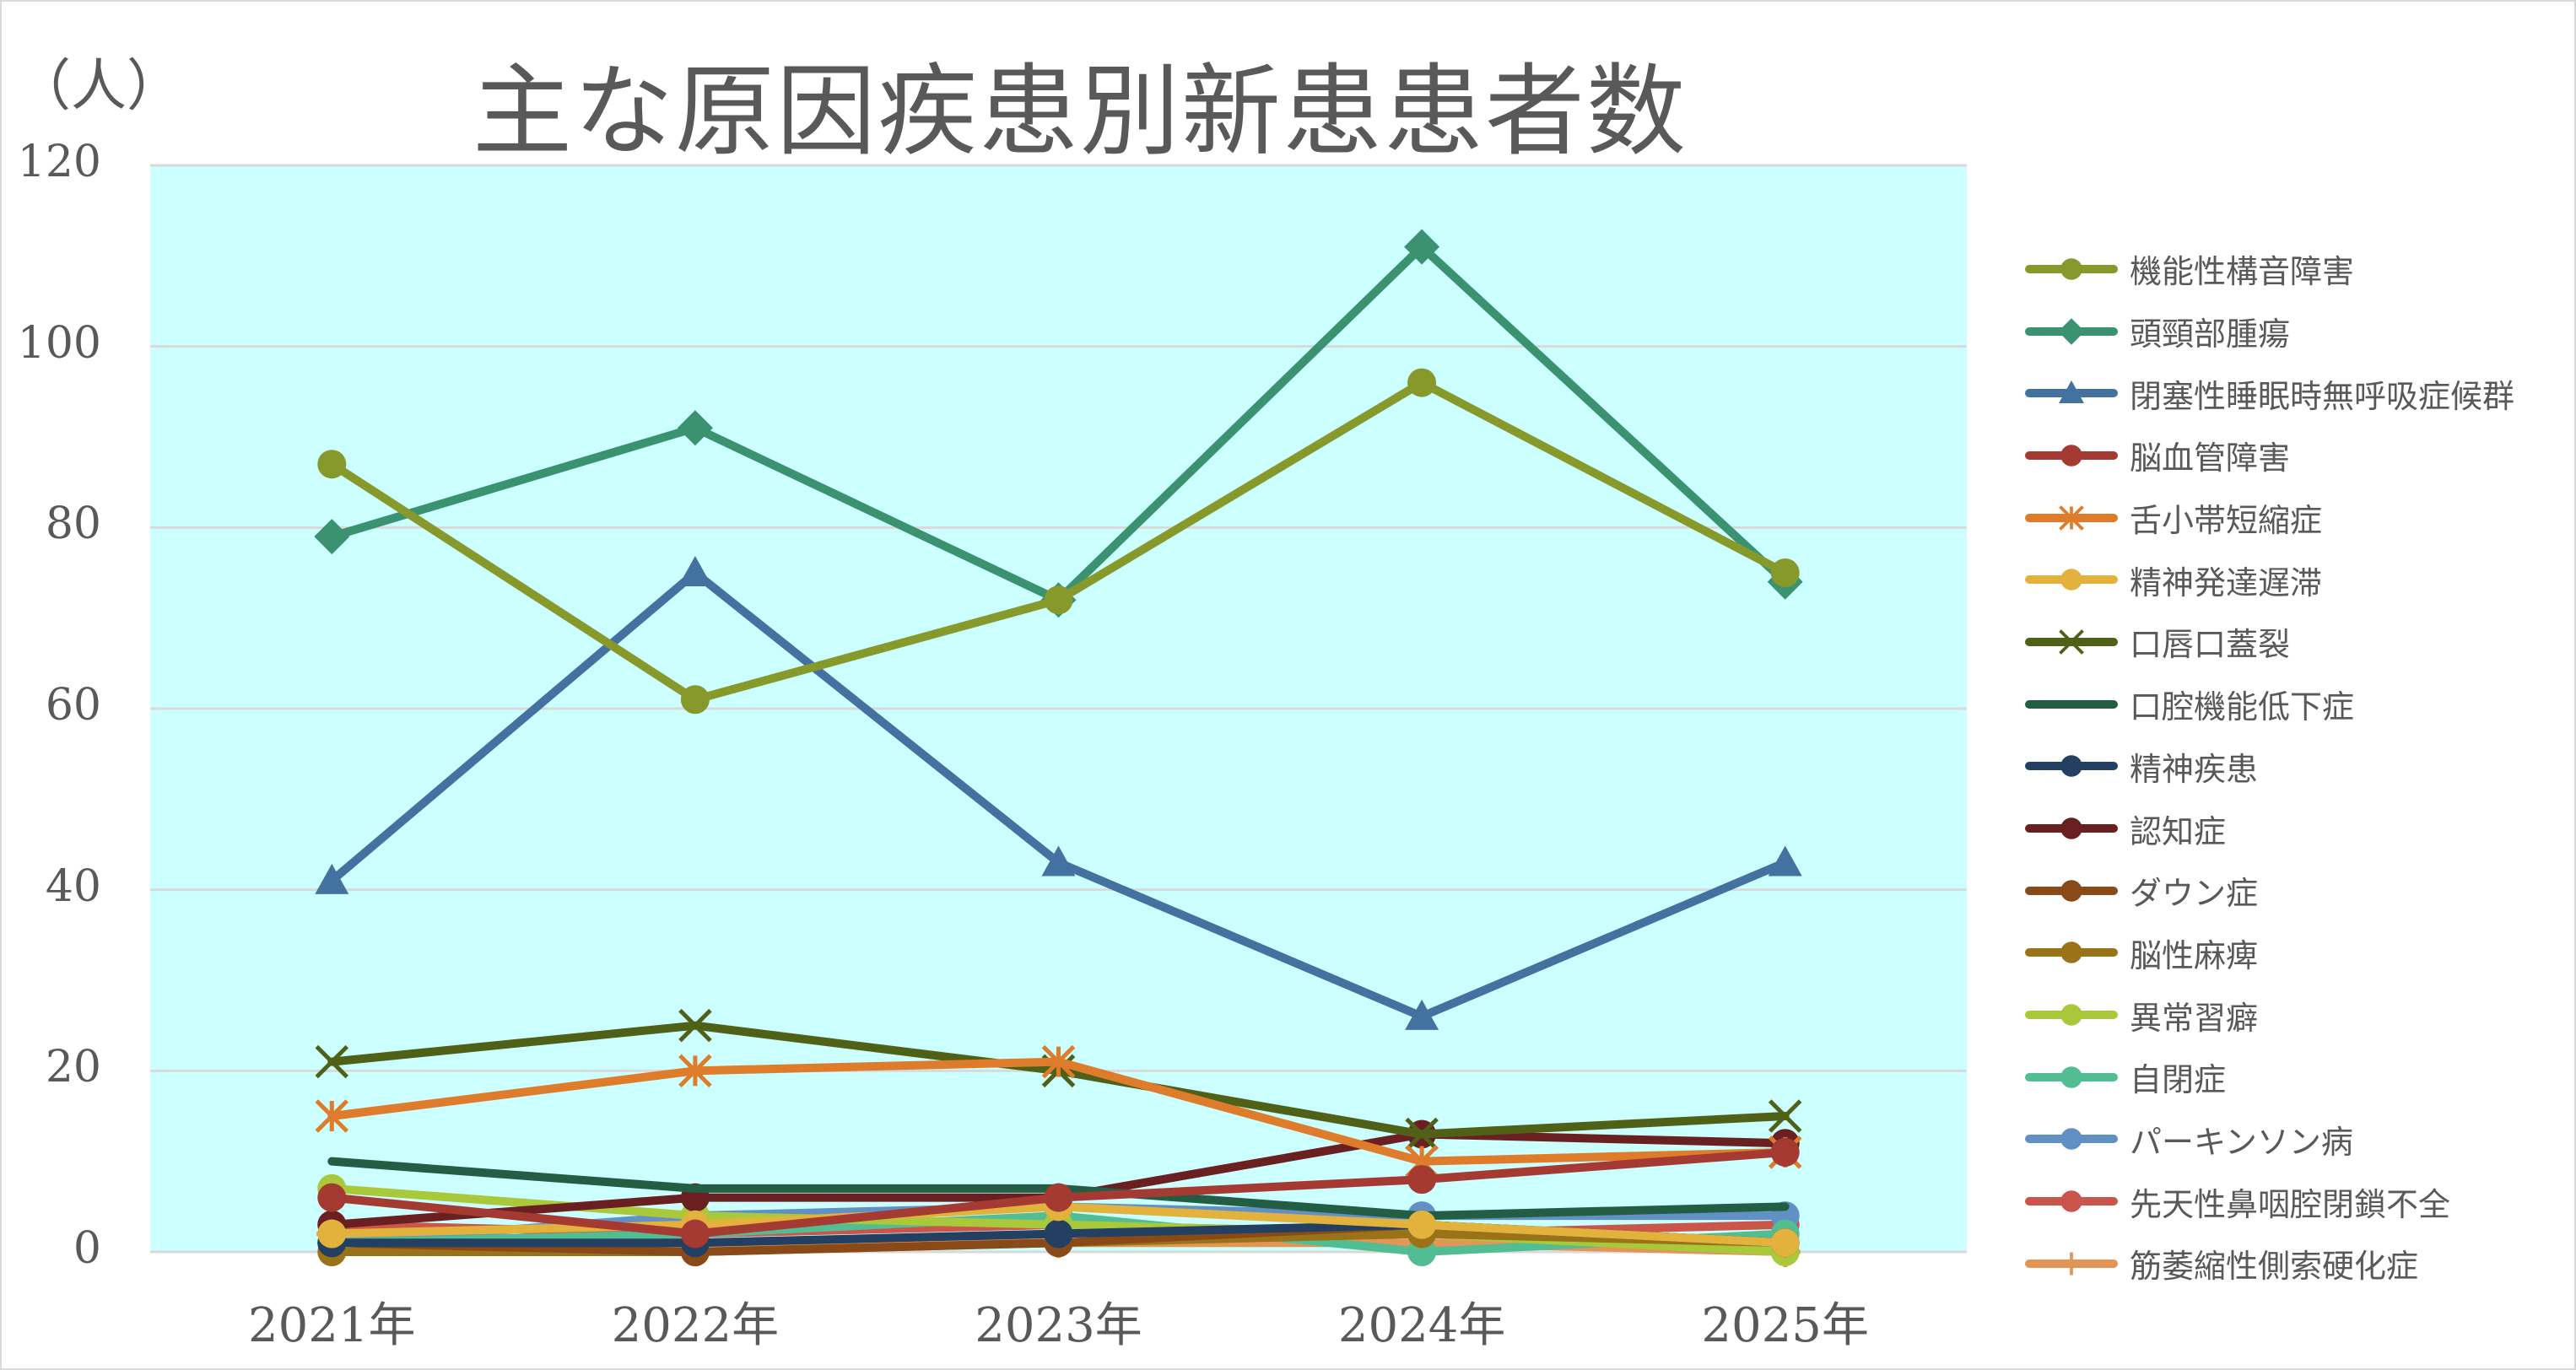 The height and width of the screenshot is (1370, 2576). What do you see at coordinates (73, 886) in the screenshot?
I see `y-tick-label: 40` at bounding box center [73, 886].